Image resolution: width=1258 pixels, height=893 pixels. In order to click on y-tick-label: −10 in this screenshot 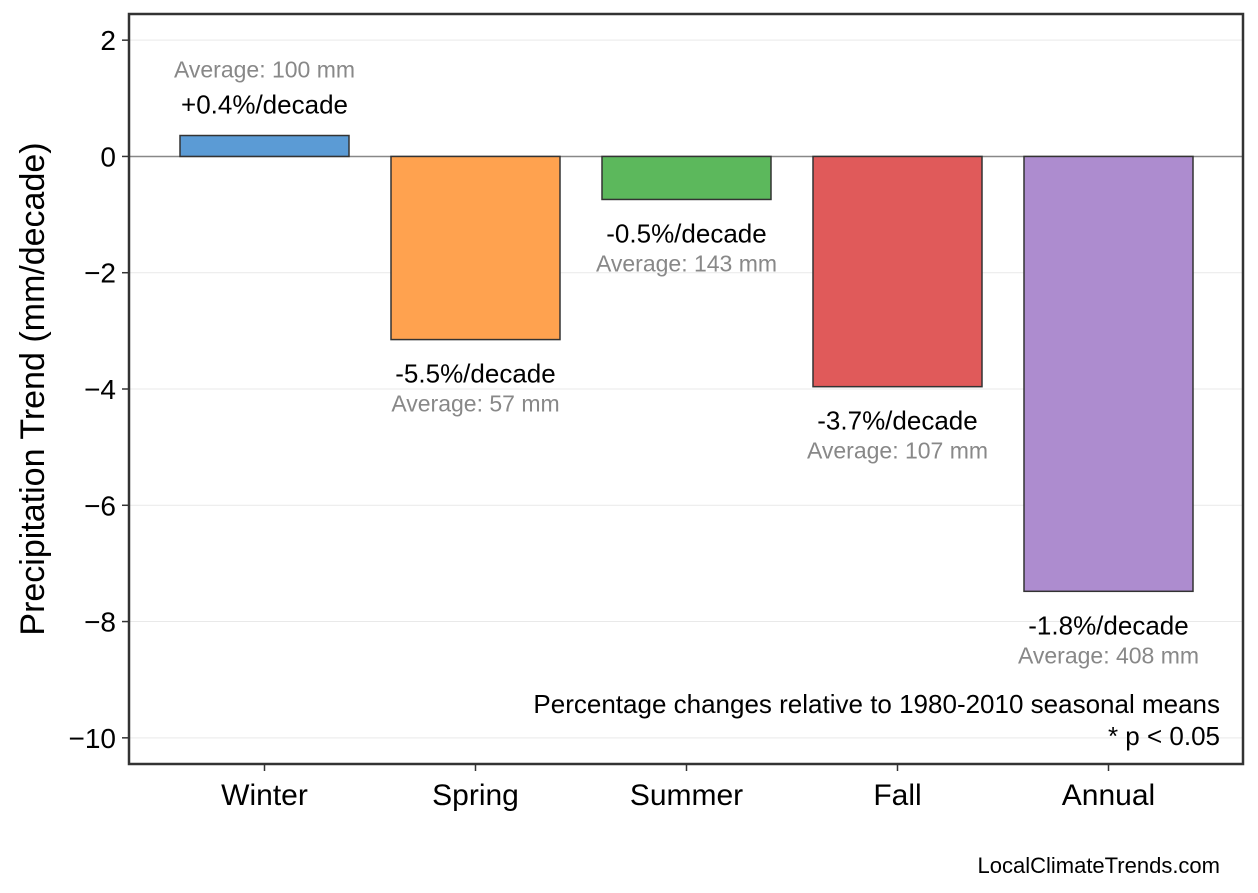, I will do `click(93, 738)`.